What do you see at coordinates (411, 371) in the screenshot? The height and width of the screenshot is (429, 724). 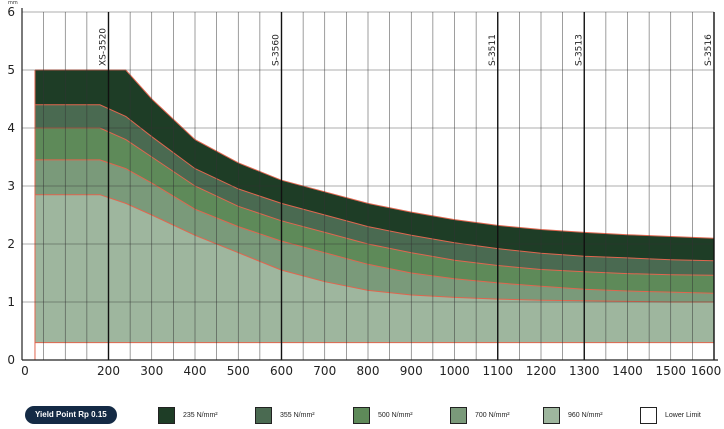 I see `x-tick-label: 900` at bounding box center [411, 371].